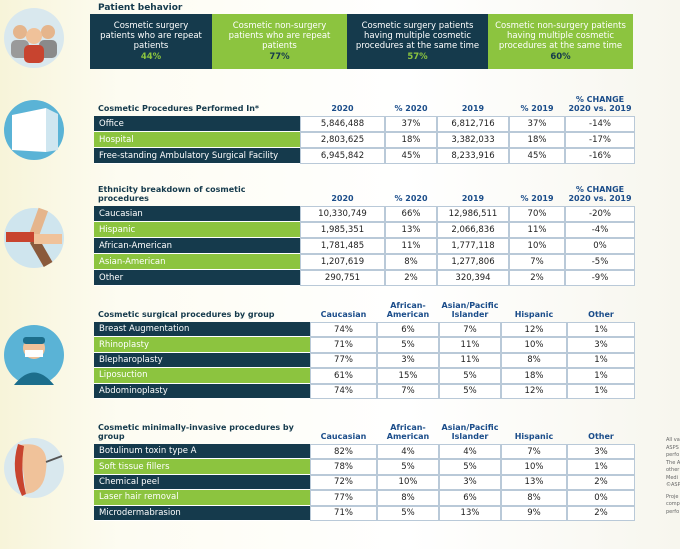 Image resolution: width=680 pixels, height=549 pixels. What do you see at coordinates (202, 376) in the screenshot?
I see `row-label: Liposuction` at bounding box center [202, 376].